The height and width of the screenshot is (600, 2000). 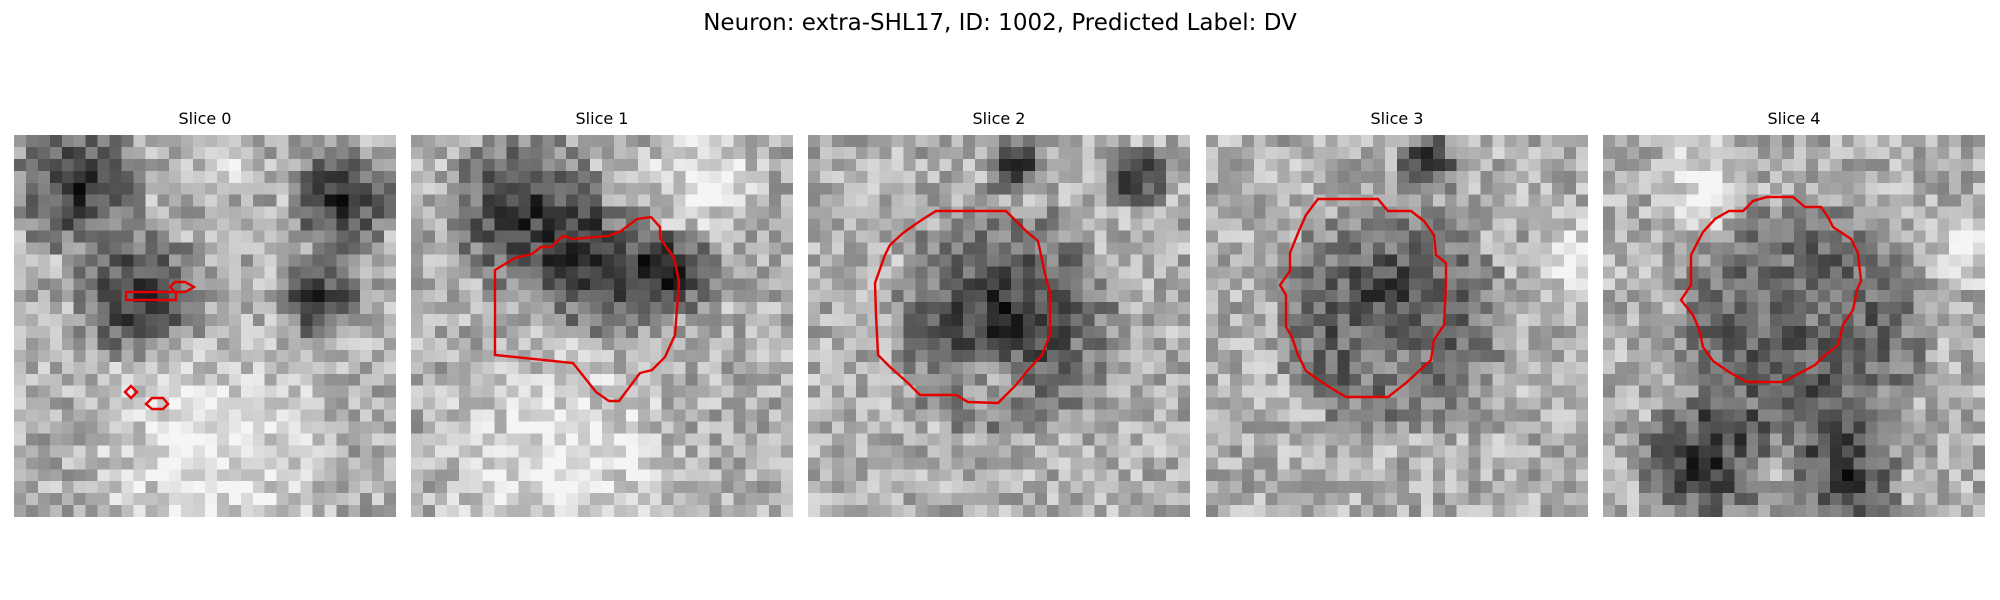 What do you see at coordinates (1794, 118) in the screenshot?
I see `slice-title: Slice 4` at bounding box center [1794, 118].